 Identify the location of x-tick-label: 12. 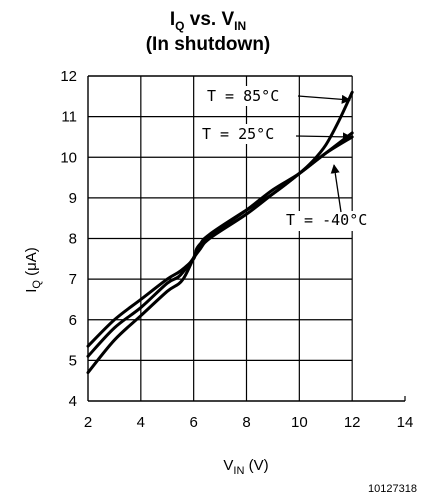
(352, 422).